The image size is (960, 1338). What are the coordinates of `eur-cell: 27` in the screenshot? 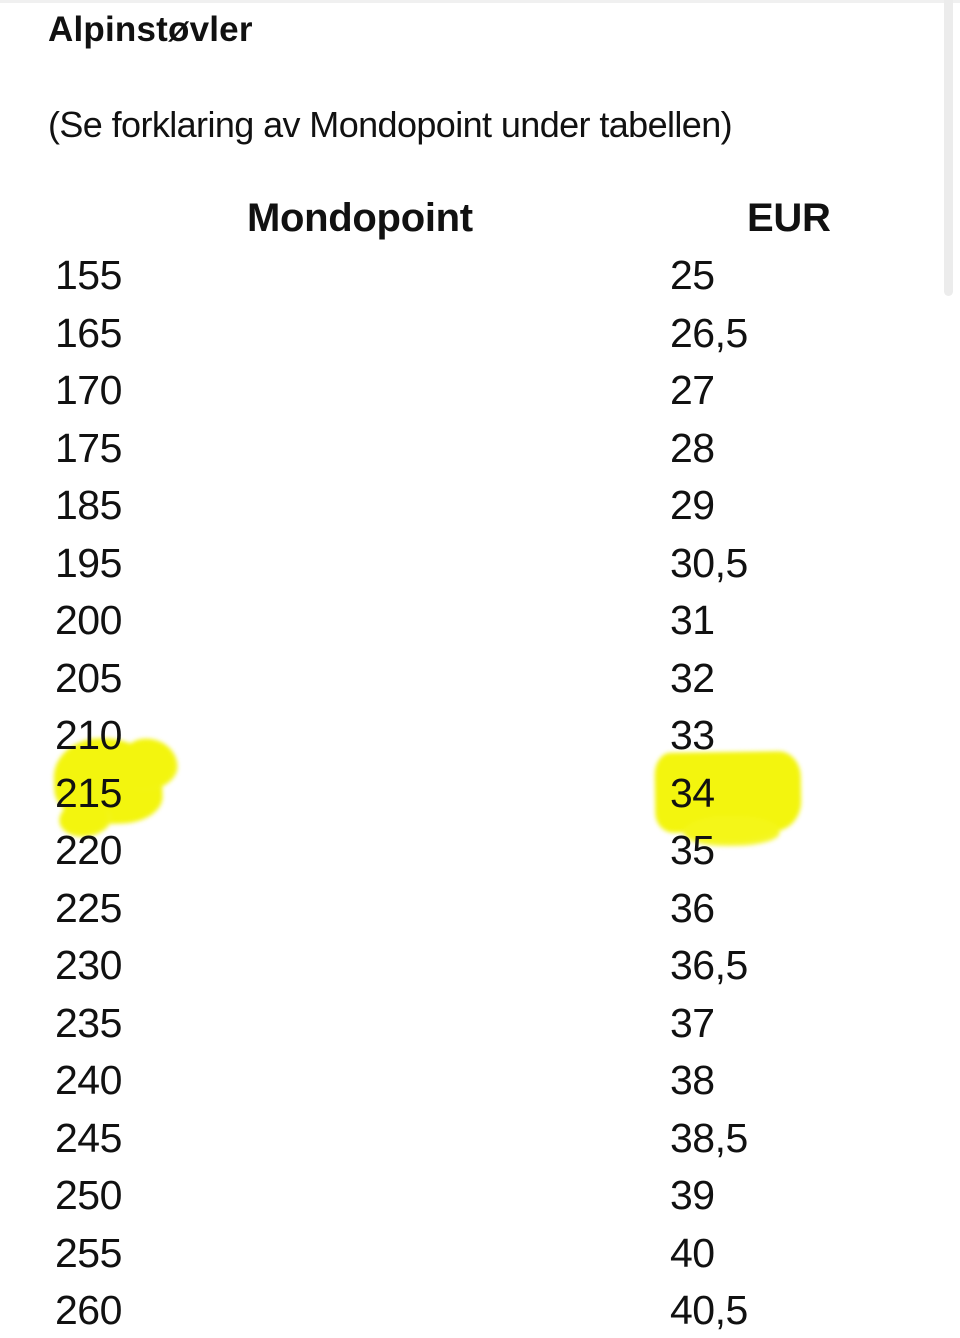 It's located at (692, 390).